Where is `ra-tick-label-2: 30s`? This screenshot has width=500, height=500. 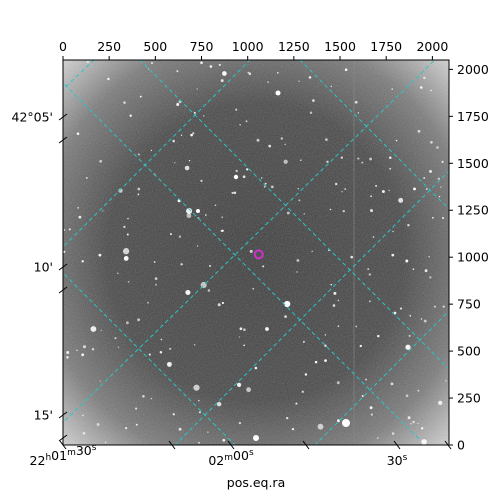 ra-tick-label-2: 30s is located at coordinates (397, 460).